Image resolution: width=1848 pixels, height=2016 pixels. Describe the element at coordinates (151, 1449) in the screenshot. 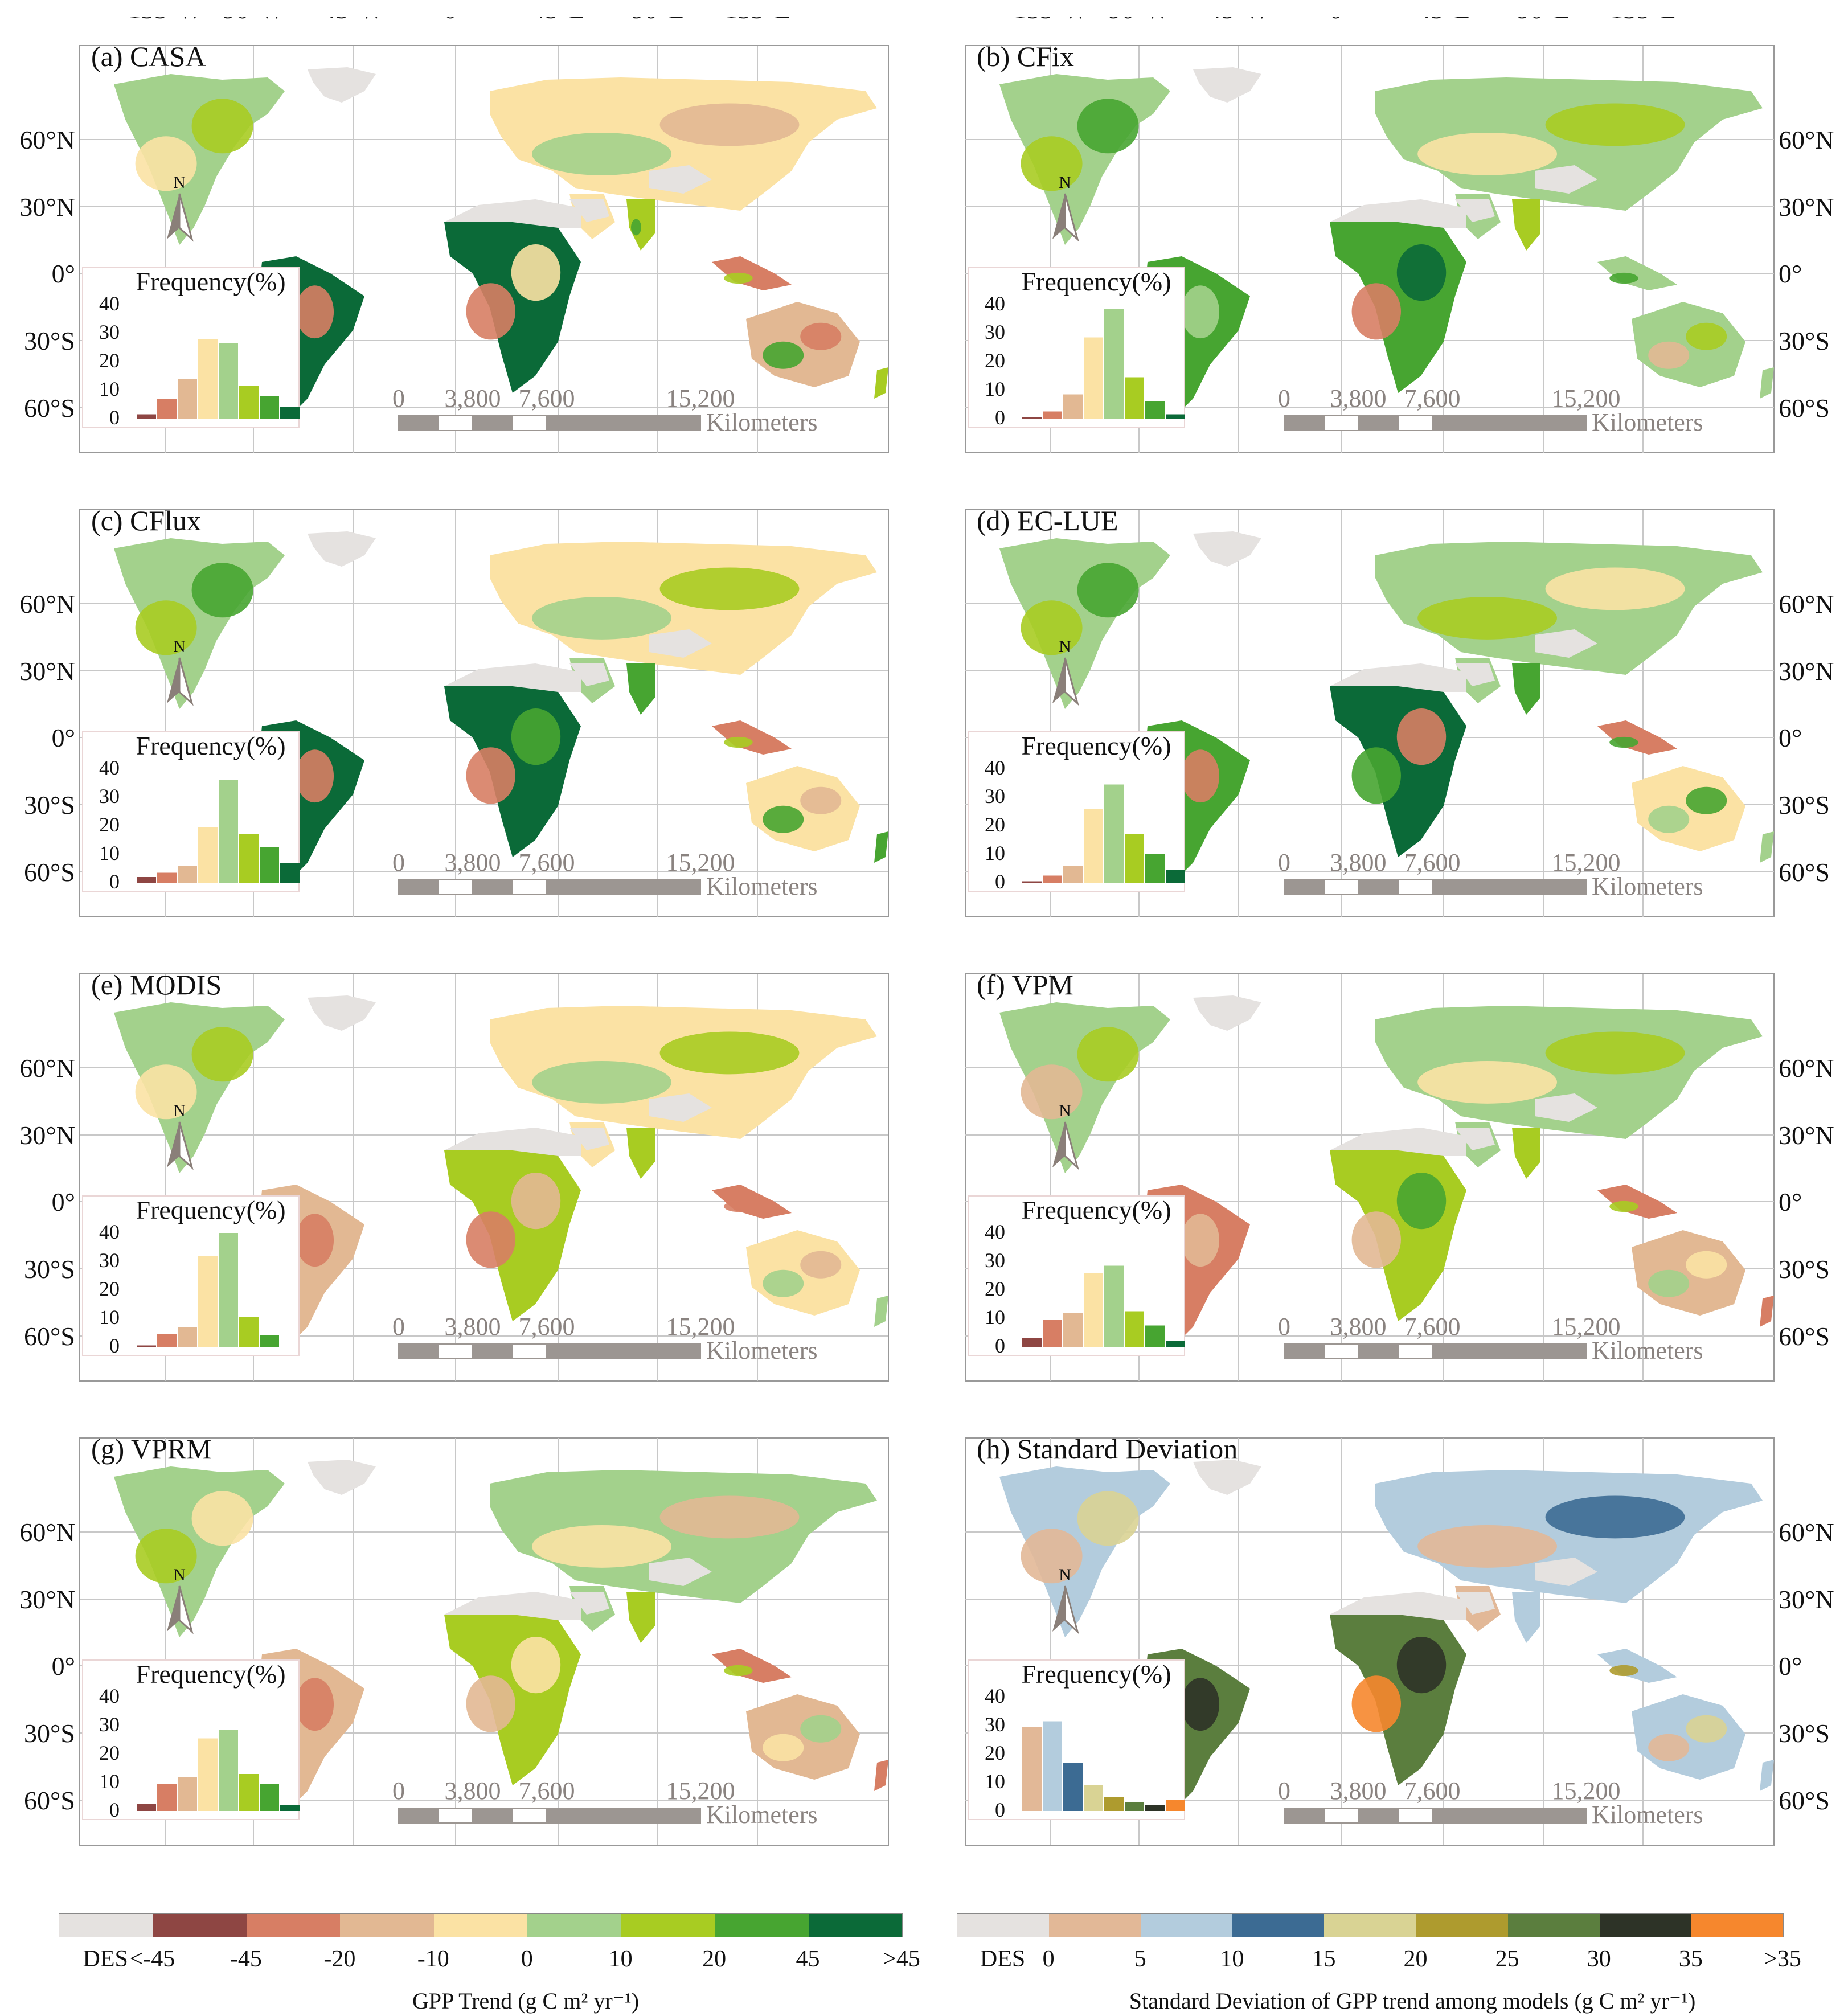

I see `panel-title: (g) VPRM` at that location.